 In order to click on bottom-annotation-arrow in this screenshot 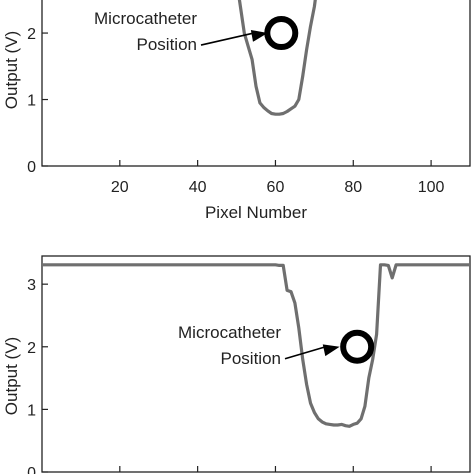, I will do `click(305, 353)`.